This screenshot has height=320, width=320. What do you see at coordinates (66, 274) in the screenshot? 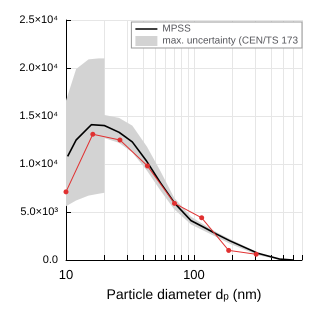
I see `x-tick-label: 10` at bounding box center [66, 274].